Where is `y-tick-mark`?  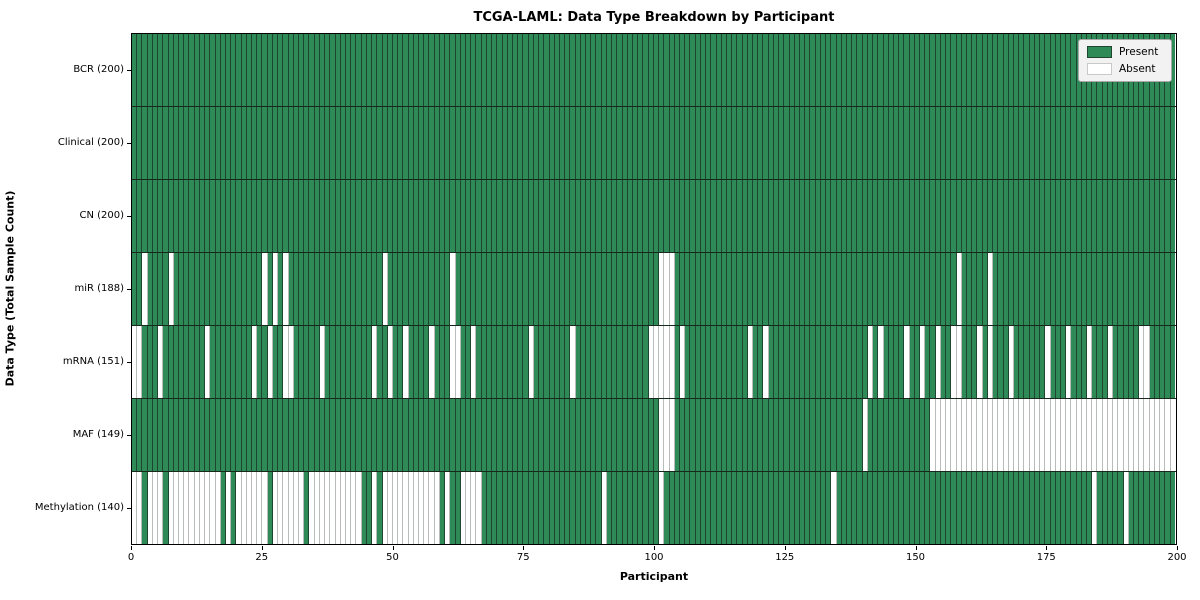
y-tick-mark is located at coordinates (129, 216).